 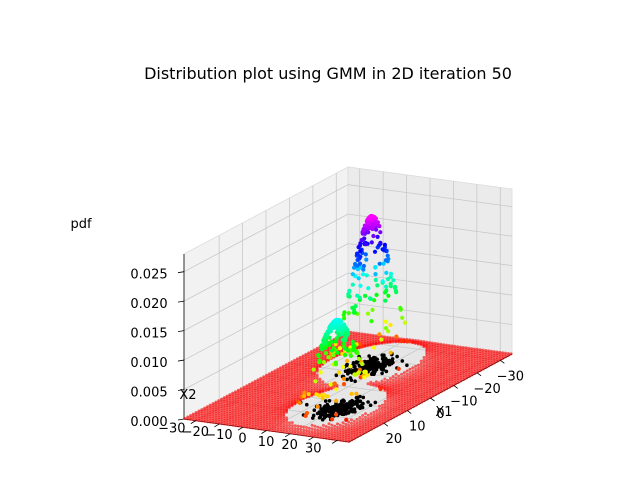 What do you see at coordinates (443, 412) in the screenshot?
I see `x-axis-label: X1` at bounding box center [443, 412].